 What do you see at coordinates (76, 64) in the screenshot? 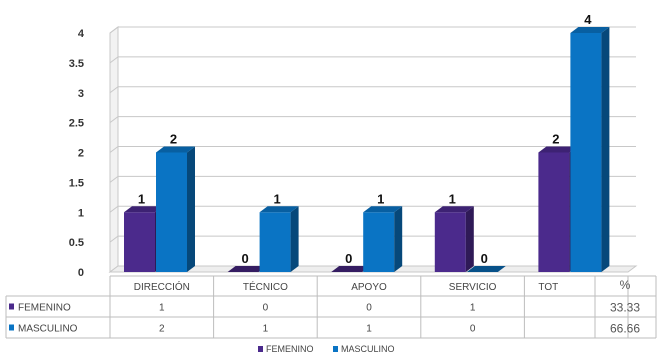
I see `y-tick-label: 3.5` at bounding box center [76, 64].